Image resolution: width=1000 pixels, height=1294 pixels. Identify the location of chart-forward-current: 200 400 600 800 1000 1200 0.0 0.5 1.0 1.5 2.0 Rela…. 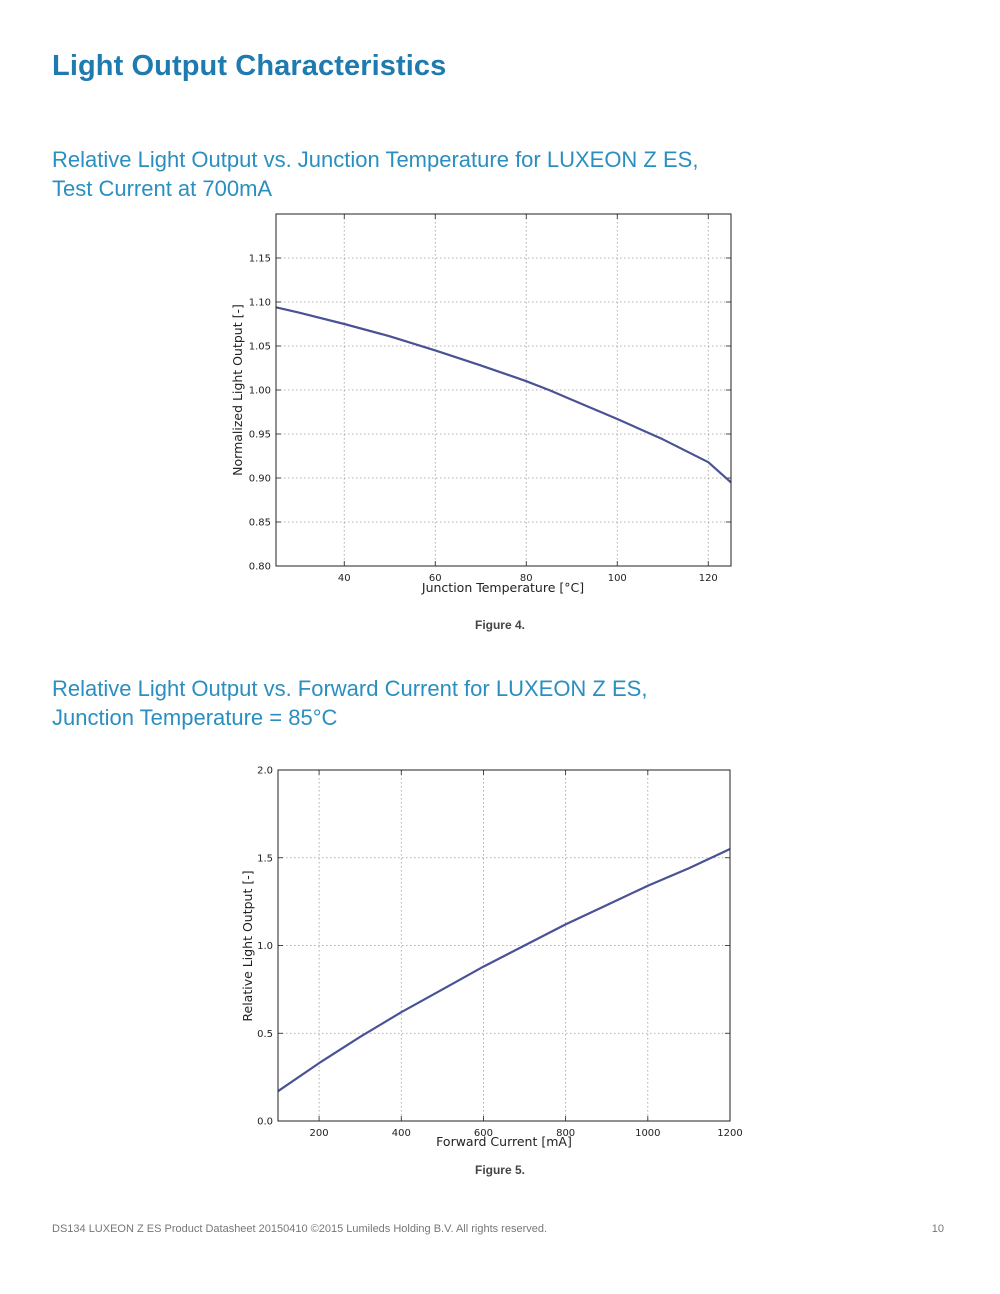
(491, 958).